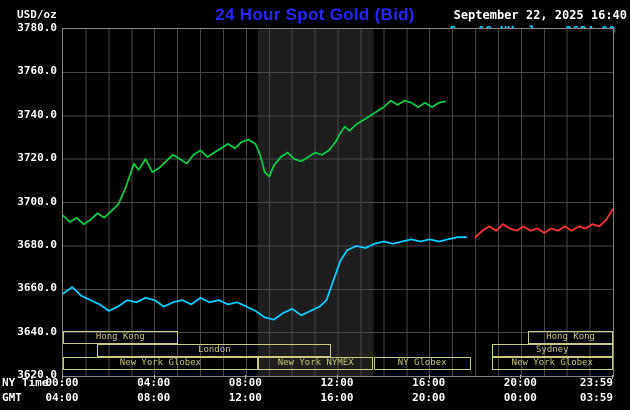  I want to click on y-tick-label: 3780.0, so click(37, 27).